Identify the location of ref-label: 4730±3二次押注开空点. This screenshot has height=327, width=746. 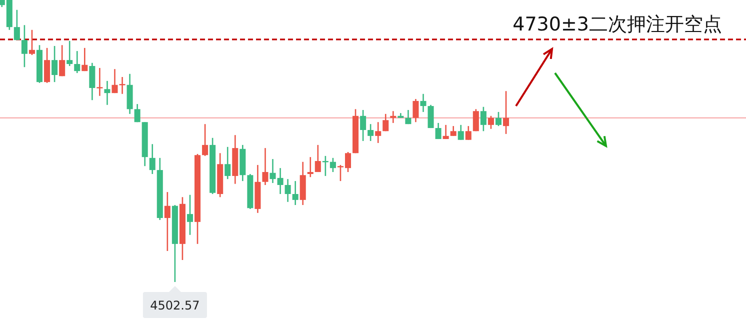
(617, 24).